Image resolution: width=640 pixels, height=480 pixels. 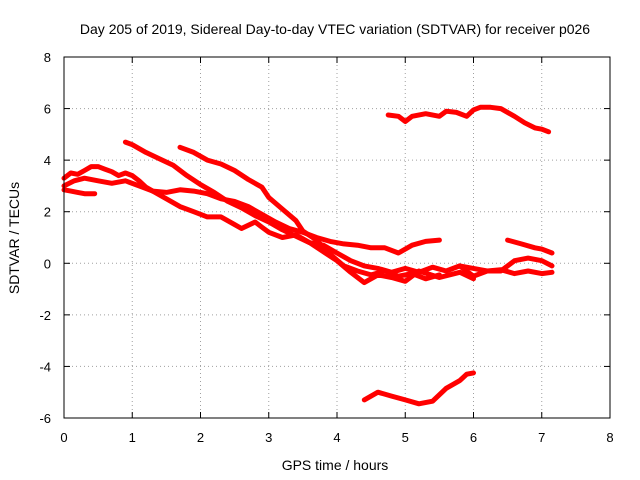 What do you see at coordinates (473, 437) in the screenshot?
I see `x-tick-label: 6` at bounding box center [473, 437].